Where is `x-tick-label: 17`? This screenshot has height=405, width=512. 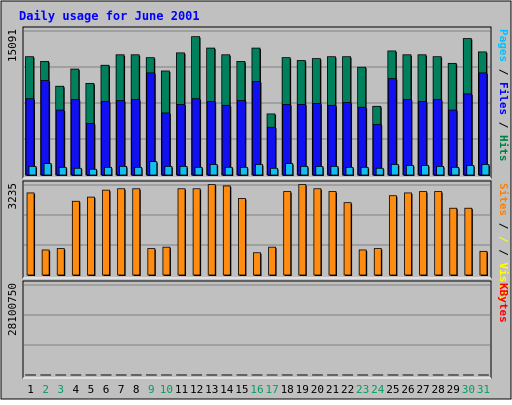
x-tick-label: 17 is located at coordinates (271, 389).